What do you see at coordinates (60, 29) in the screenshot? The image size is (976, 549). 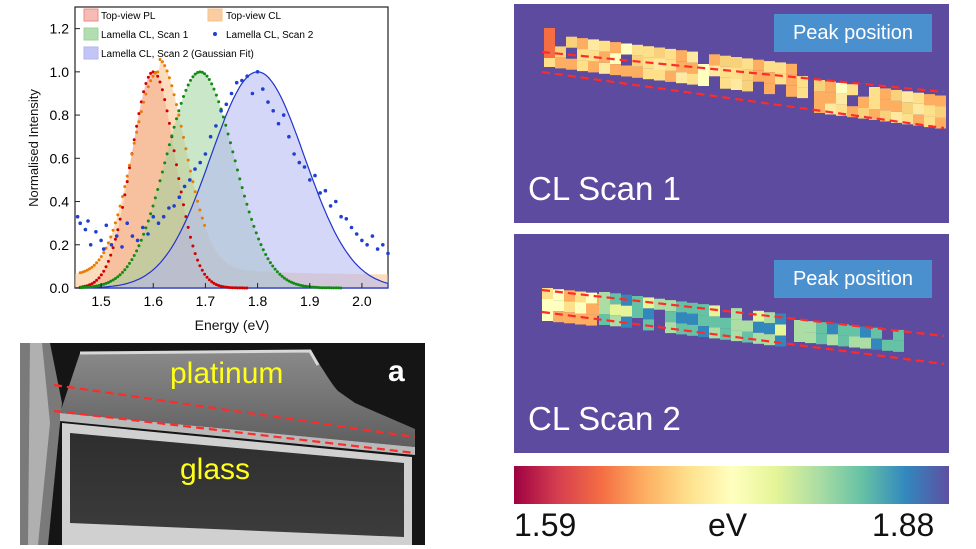 I see `y-tick-label: 1.2` at bounding box center [60, 29].